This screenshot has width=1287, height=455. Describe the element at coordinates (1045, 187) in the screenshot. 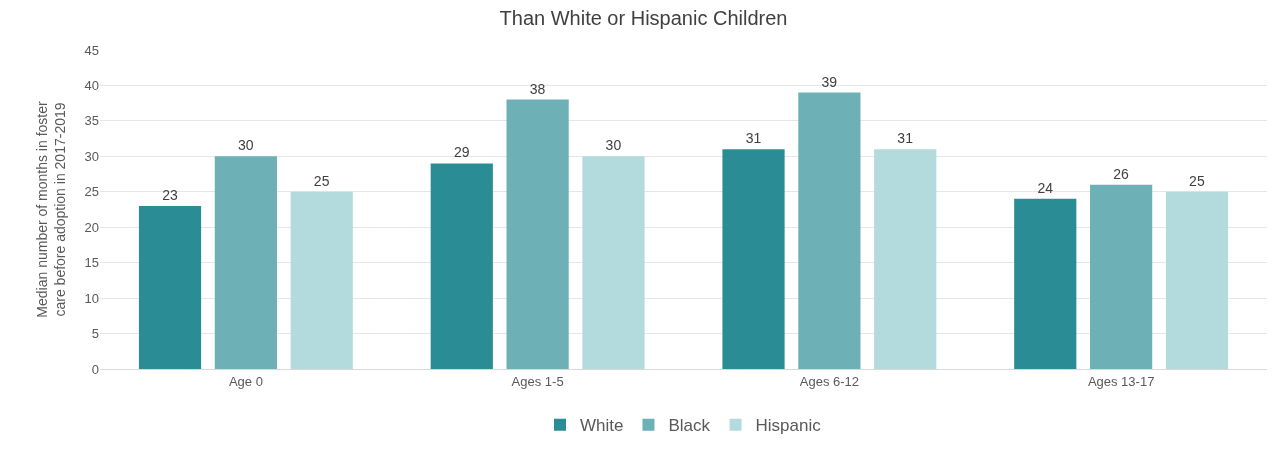

I see `data-label: 24` at that location.